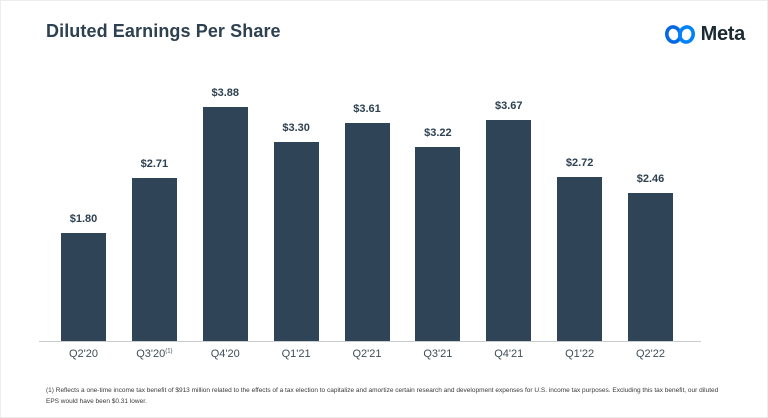 The width and height of the screenshot is (768, 418). What do you see at coordinates (650, 178) in the screenshot?
I see `bar-value-label: $2.46` at bounding box center [650, 178].